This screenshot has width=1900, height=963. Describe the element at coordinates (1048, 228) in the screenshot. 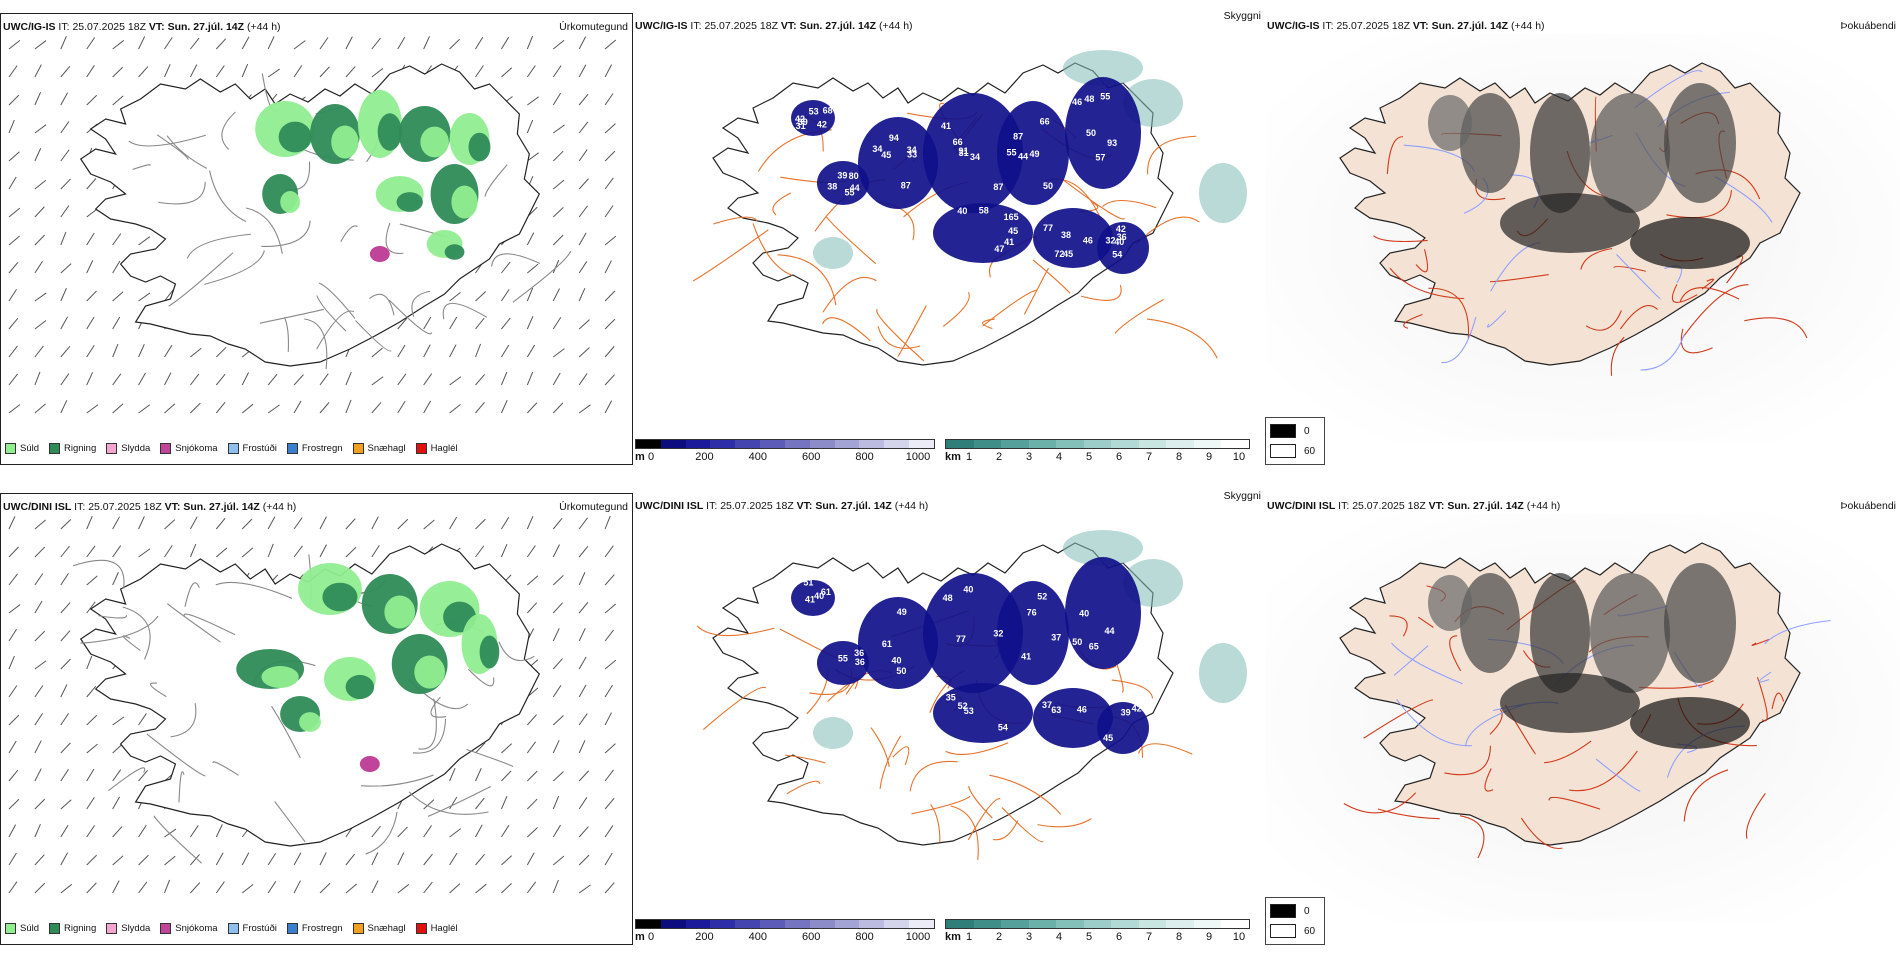

I see `ceiling-label: 77` at that location.